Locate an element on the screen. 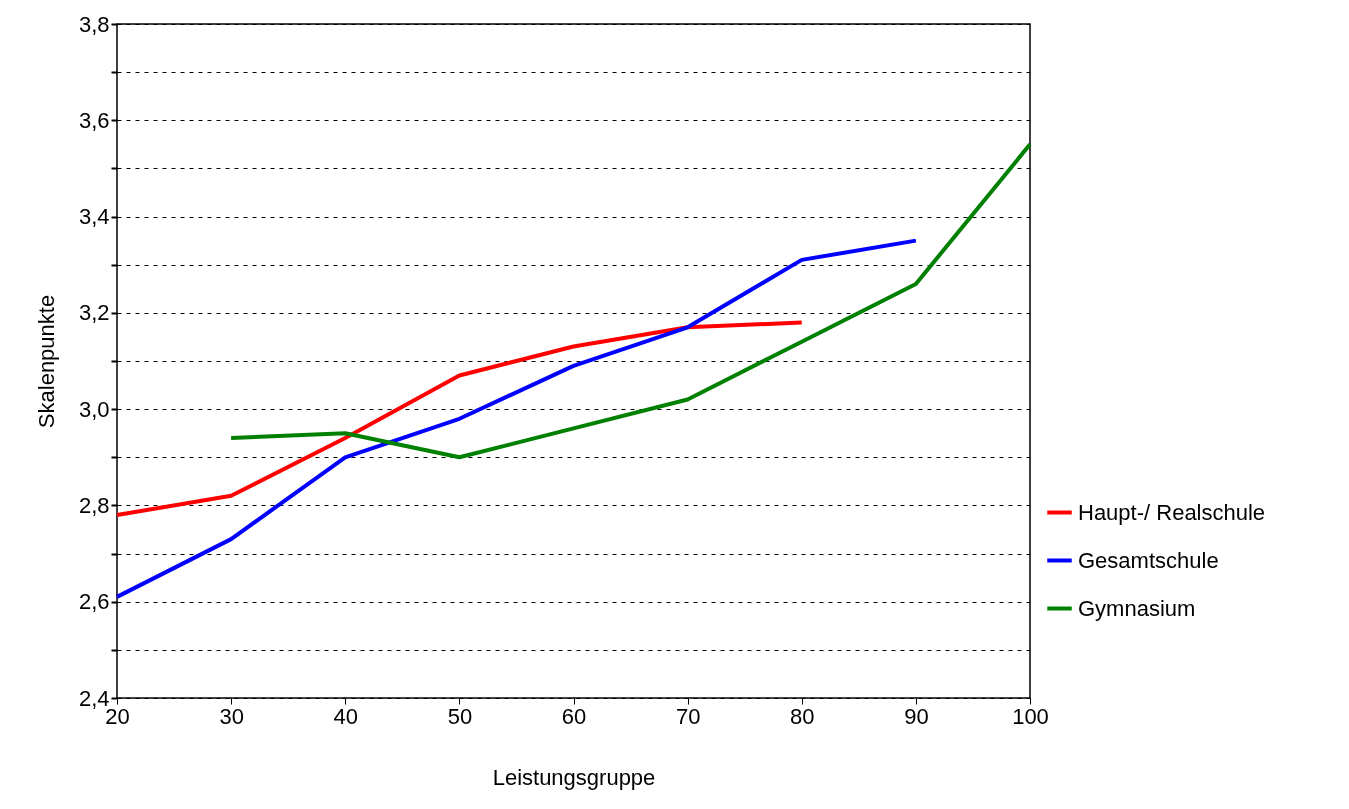 The image size is (1349, 809). x-tick-label: 100 is located at coordinates (1030, 716).